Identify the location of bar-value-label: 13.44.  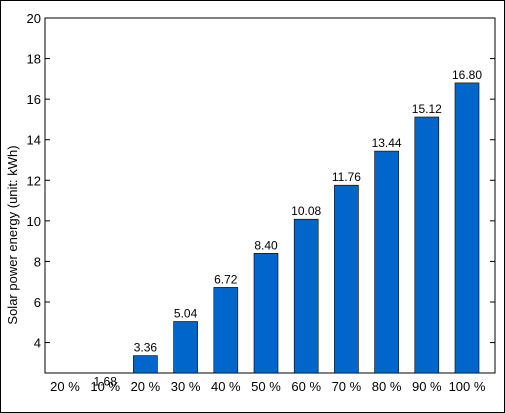
(387, 143).